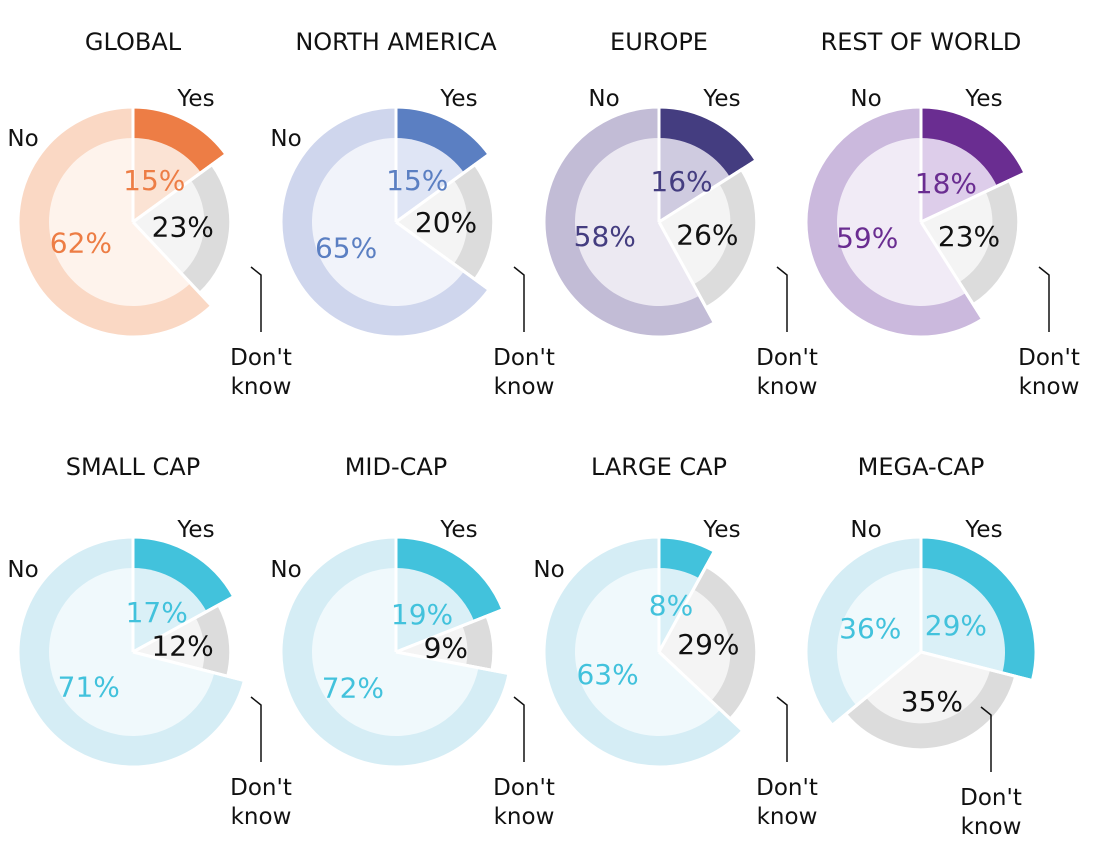 This screenshot has width=1097, height=844. What do you see at coordinates (932, 701) in the screenshot?
I see `data-label-dont-know: 35%` at bounding box center [932, 701].